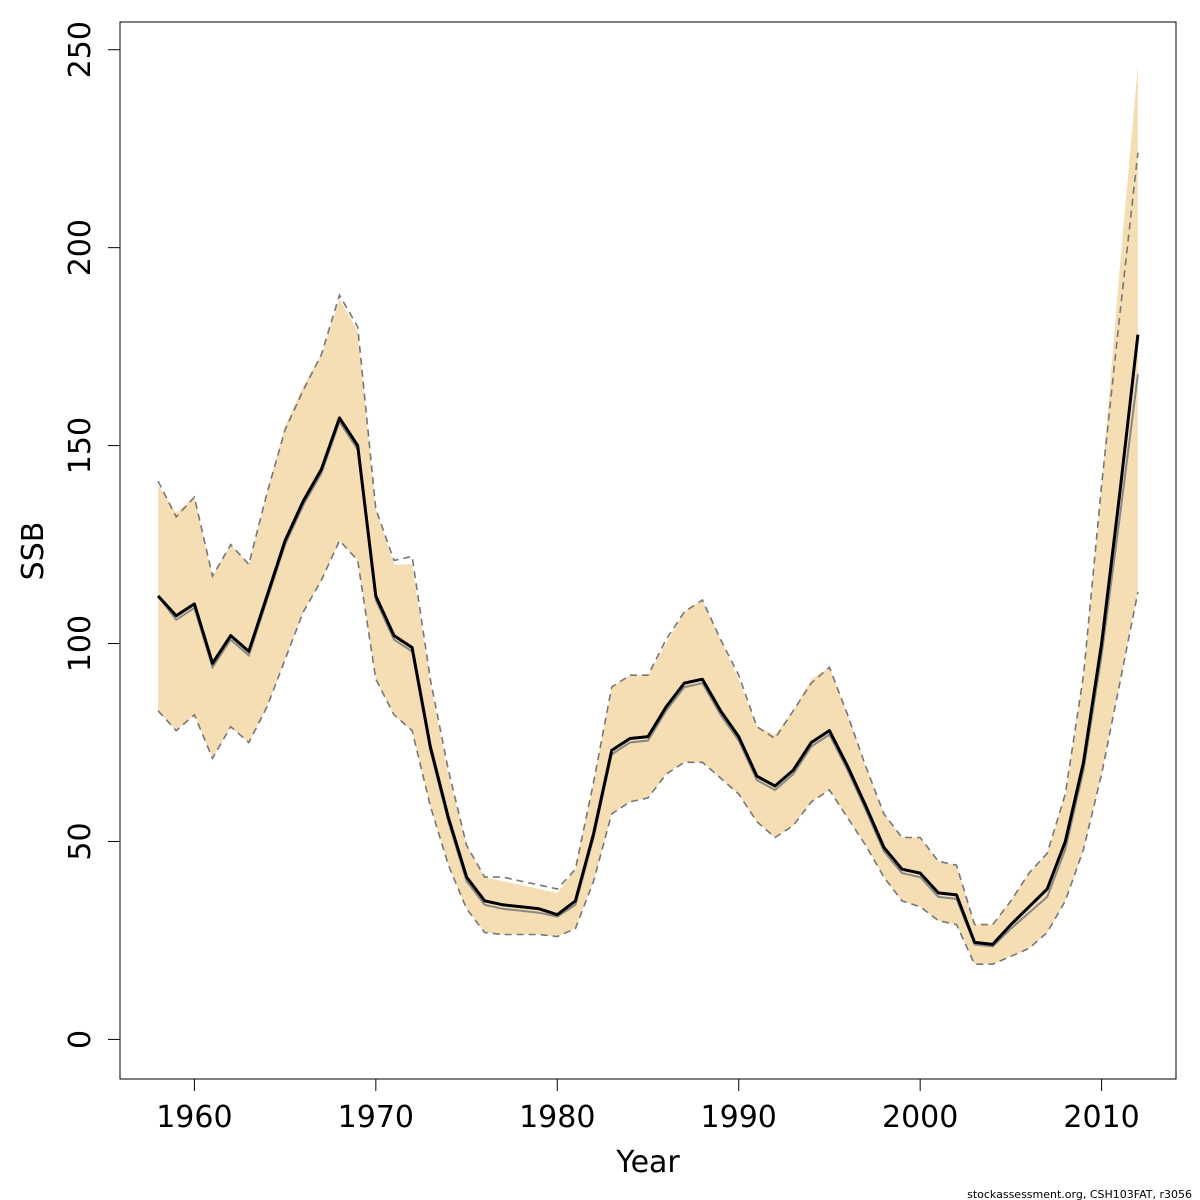  Describe the element at coordinates (920, 1117) in the screenshot. I see `x-tick-label: 2000` at that location.